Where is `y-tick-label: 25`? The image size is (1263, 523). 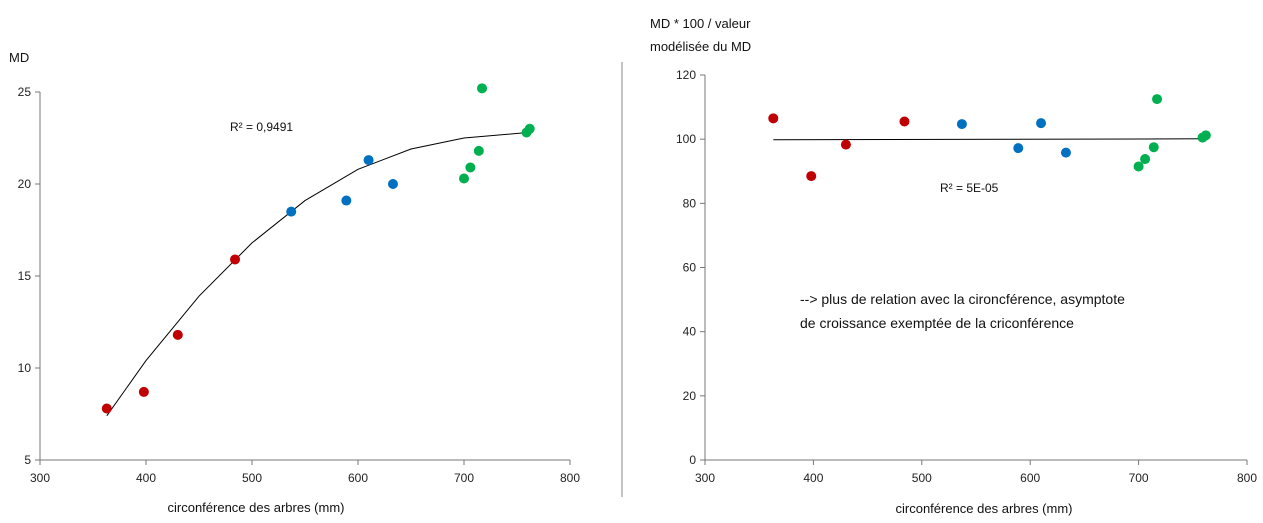
y-tick-label: 25 is located at coordinates (25, 92).